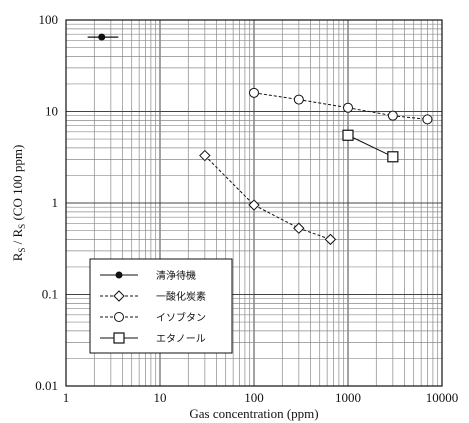 The image size is (469, 423). I want to click on y-title-s1: S, so click(22, 250).